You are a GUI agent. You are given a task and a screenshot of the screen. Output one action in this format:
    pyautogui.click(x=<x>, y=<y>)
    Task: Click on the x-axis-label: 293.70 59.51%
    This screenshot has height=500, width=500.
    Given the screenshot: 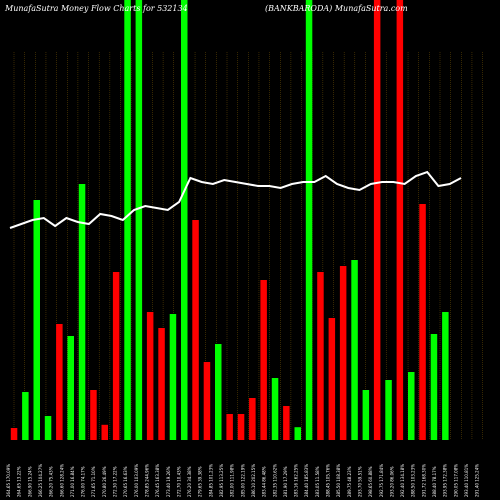 What is the action you would take?
    pyautogui.click(x=359, y=481)
    